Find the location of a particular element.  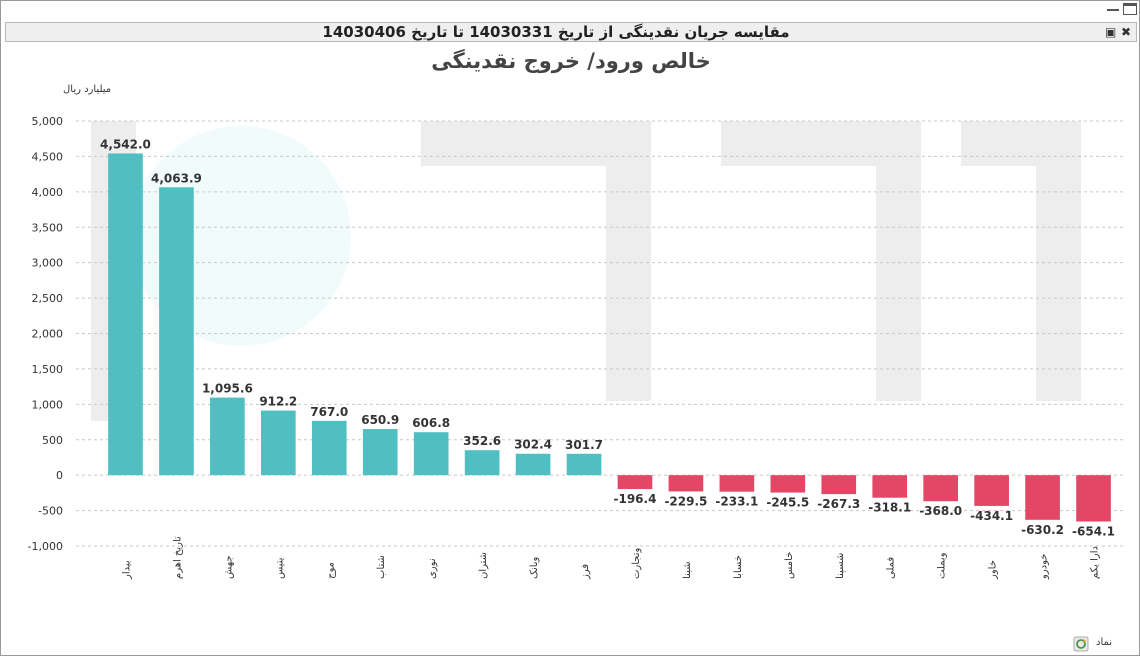

printer-icon: ▣ is located at coordinates (1111, 32).